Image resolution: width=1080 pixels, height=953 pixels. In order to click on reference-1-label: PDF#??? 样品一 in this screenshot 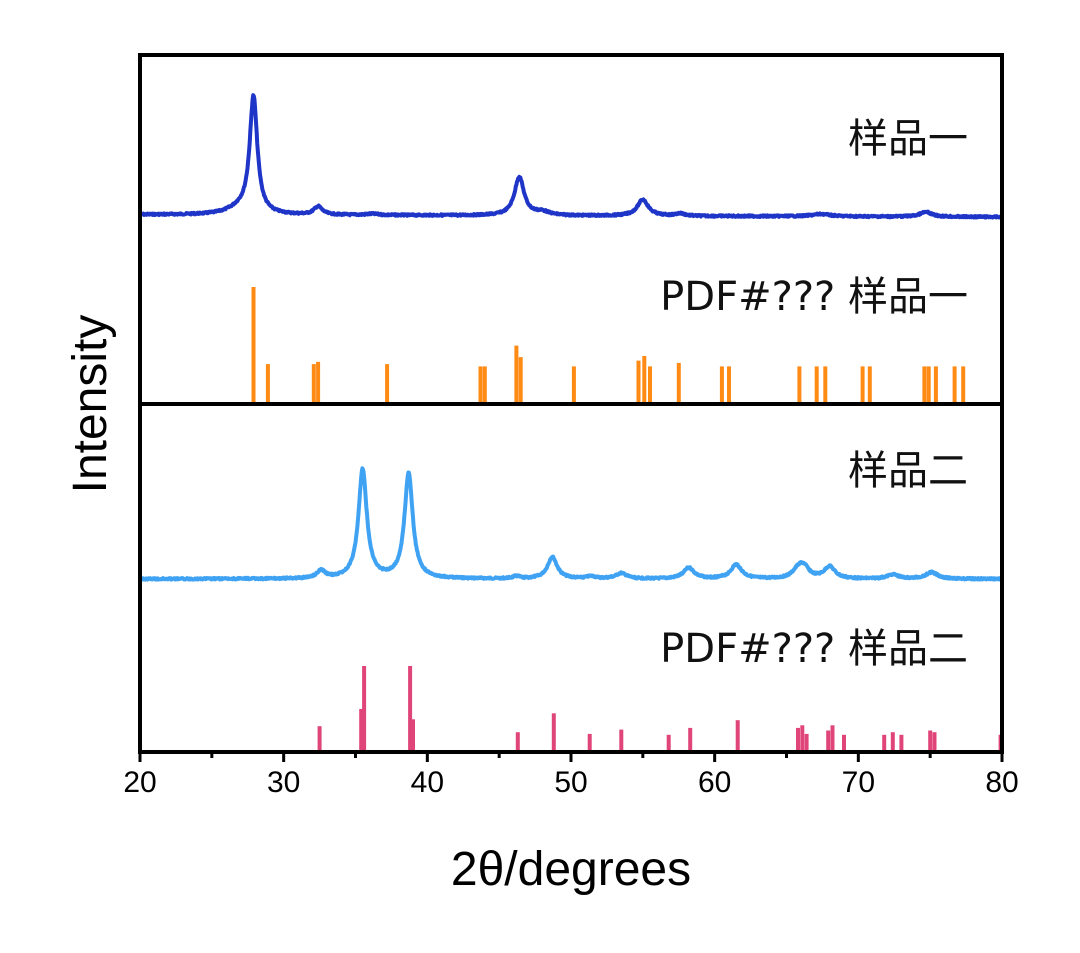, I will do `click(814, 297)`.